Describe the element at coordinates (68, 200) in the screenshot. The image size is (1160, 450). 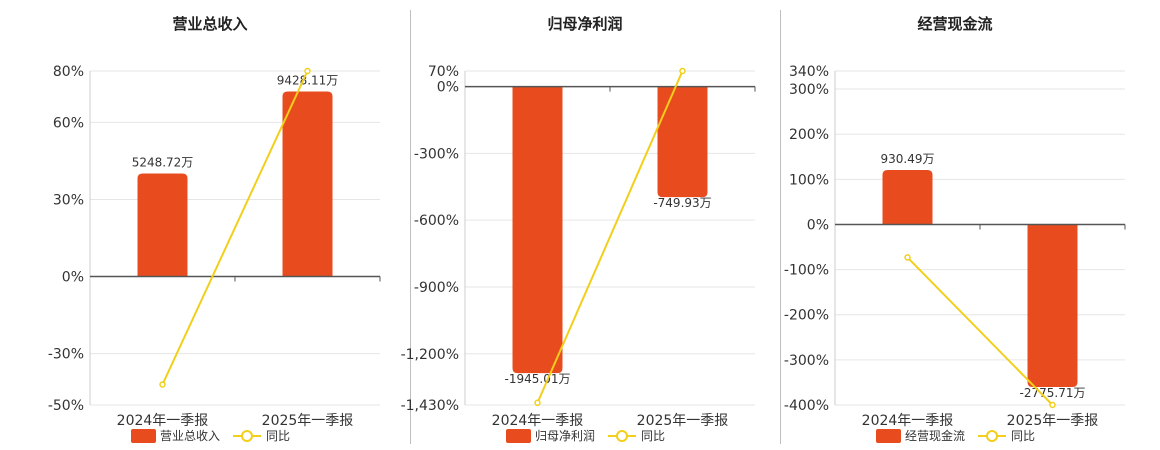
I see `y-tick-label: 30%` at that location.